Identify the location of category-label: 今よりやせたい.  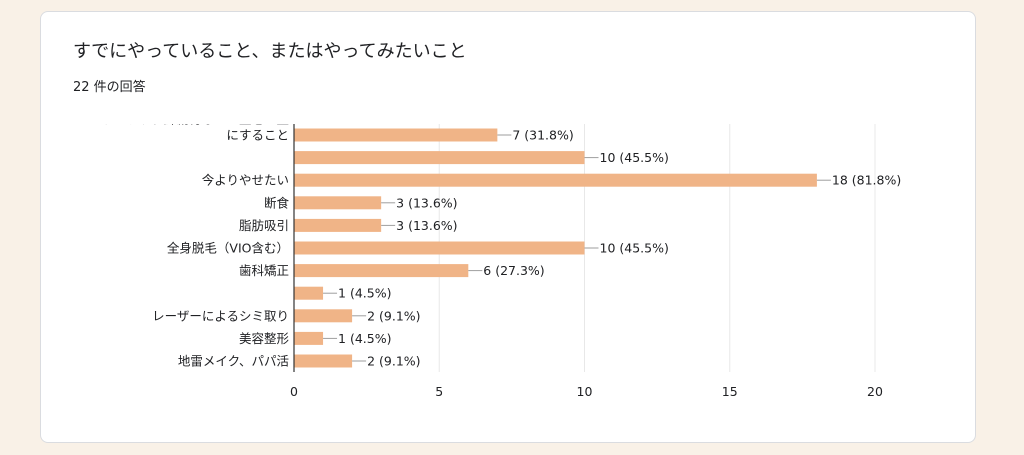
(245, 180).